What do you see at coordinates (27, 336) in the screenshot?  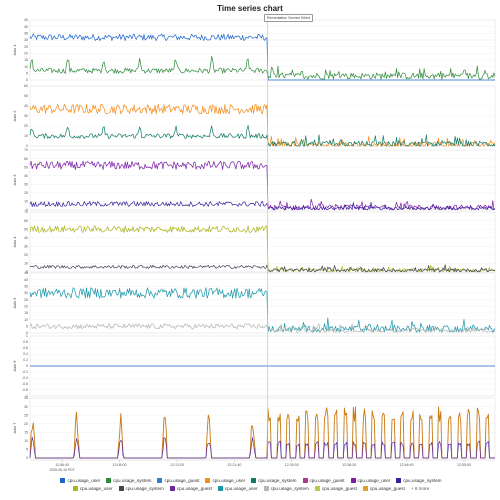 I see `y-tick-label: 1` at bounding box center [27, 336].